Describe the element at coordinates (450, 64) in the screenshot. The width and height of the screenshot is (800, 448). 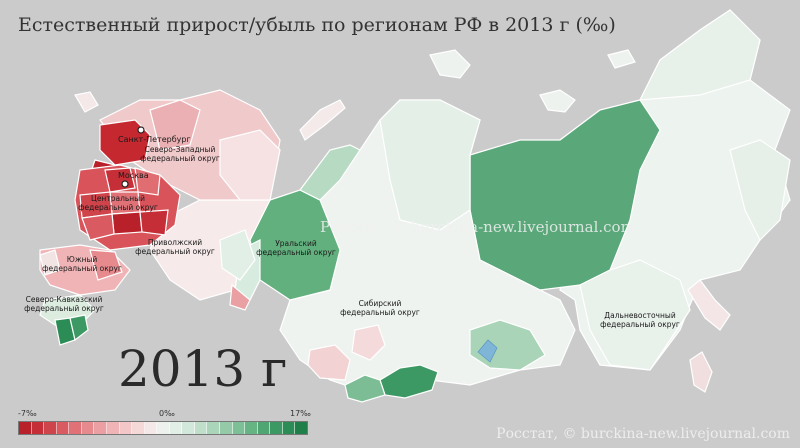
I see `island-severnaya-zemlya` at that location.